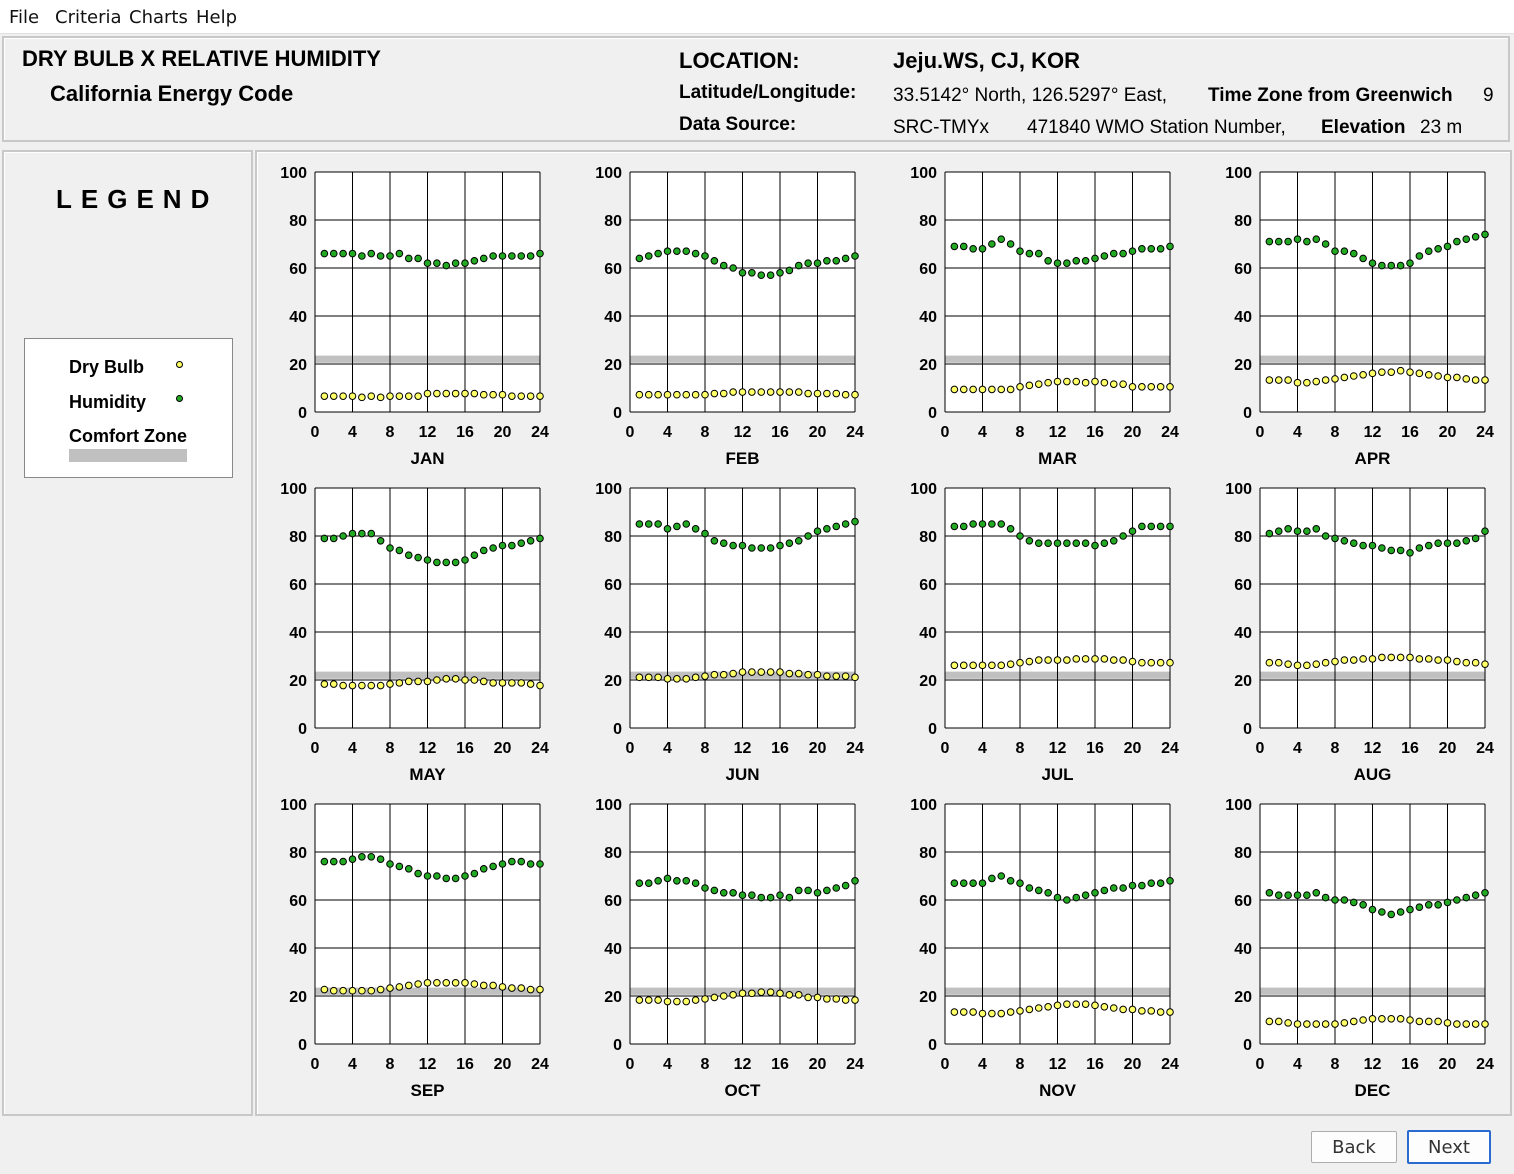 The height and width of the screenshot is (1174, 1514). Describe the element at coordinates (88, 17) in the screenshot. I see `menu-criteria: Criteria` at that location.